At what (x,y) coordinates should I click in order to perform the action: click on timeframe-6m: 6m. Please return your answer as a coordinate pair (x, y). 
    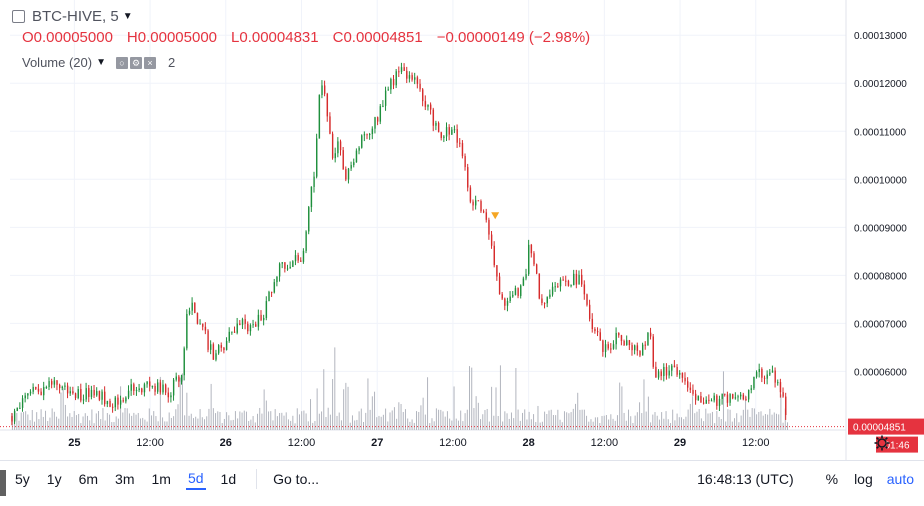
    Looking at the image, I should click on (88, 479).